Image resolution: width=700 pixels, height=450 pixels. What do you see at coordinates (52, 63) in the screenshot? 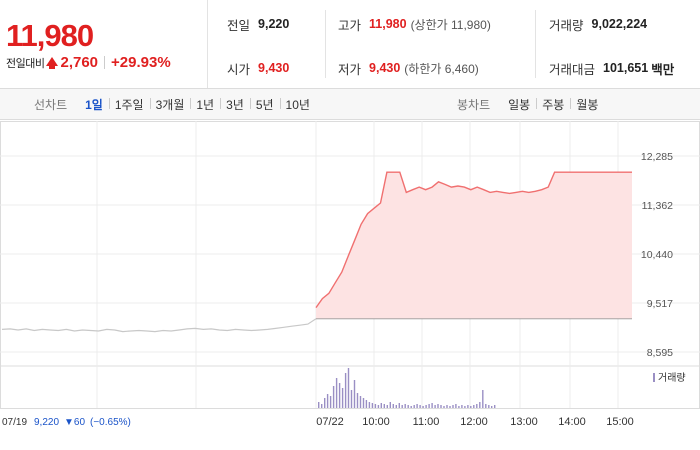
I see `up-arrow-icon` at bounding box center [52, 63].